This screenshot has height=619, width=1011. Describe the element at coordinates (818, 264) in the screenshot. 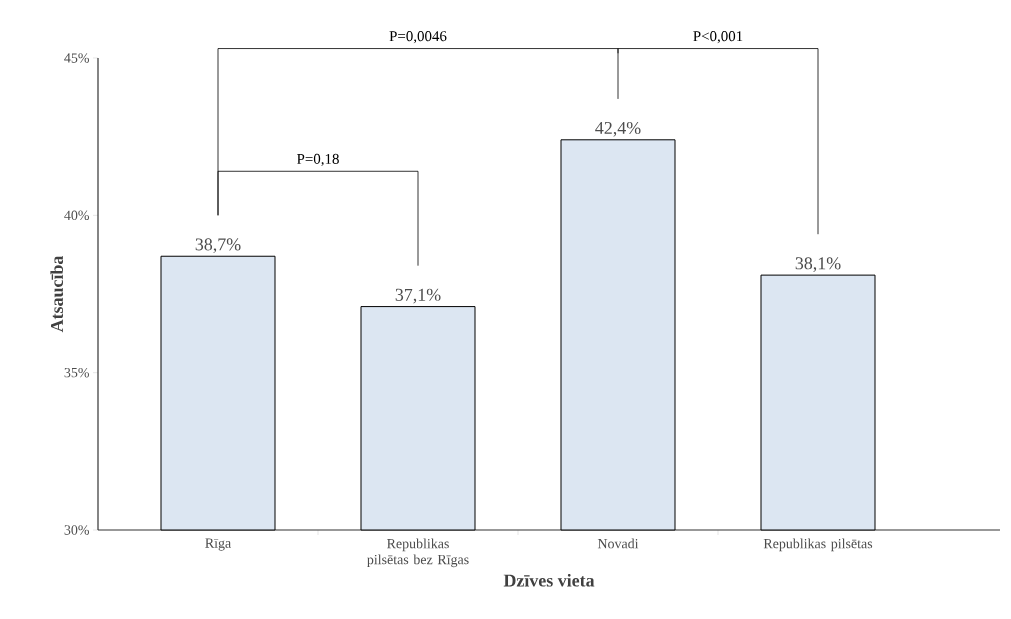

I see `data-label: 38,1%` at that location.